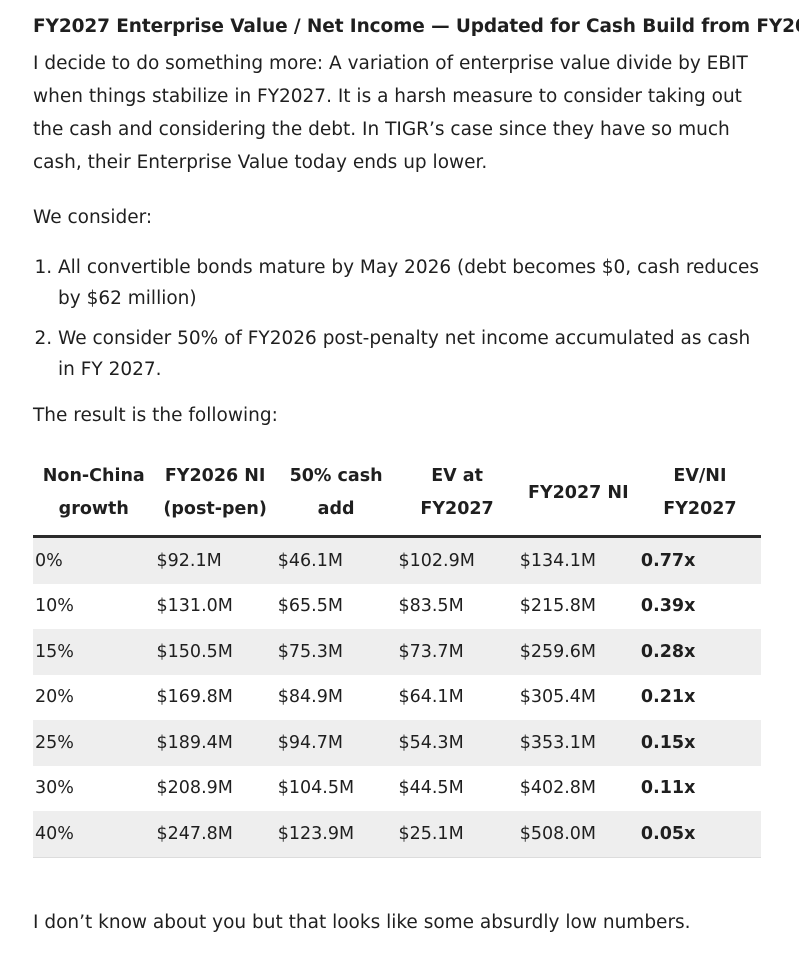  I want to click on cell-fy2026-ni: $189.4M, so click(215, 743).